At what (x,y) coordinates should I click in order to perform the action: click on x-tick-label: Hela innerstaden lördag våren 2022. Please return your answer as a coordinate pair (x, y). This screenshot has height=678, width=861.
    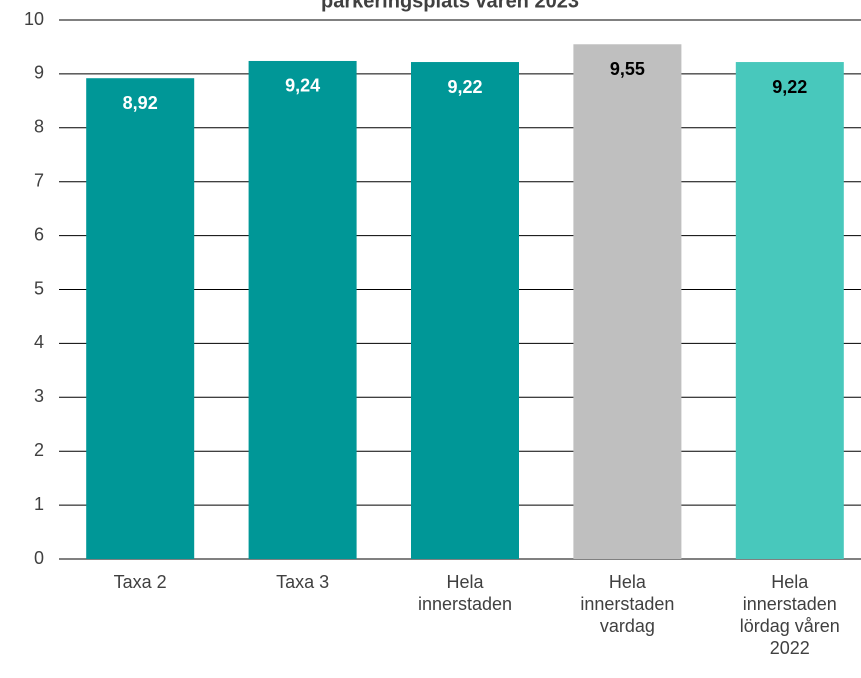
    Looking at the image, I should click on (789, 615).